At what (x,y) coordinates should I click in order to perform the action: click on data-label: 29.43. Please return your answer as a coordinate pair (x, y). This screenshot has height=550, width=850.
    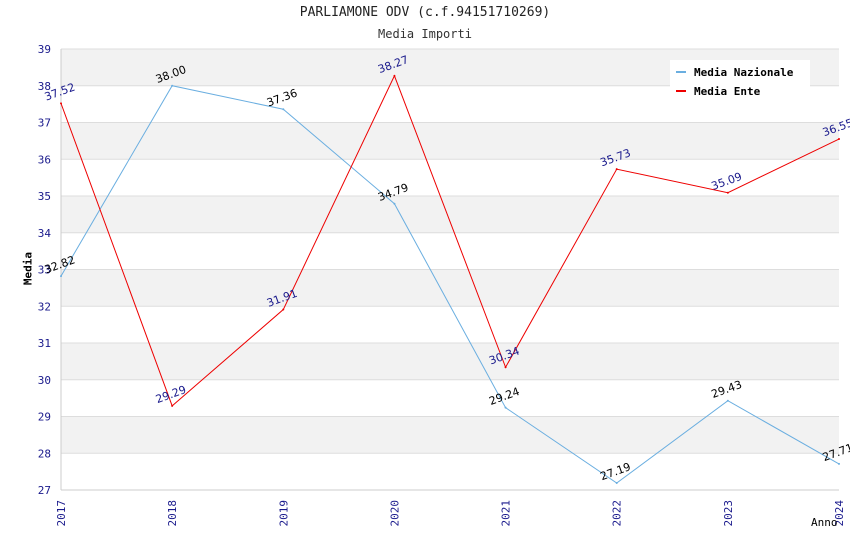
    Looking at the image, I should click on (727, 389).